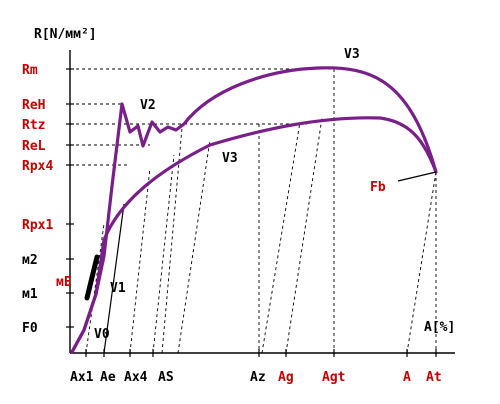 The width and height of the screenshot is (500, 404). What do you see at coordinates (118, 288) in the screenshot?
I see `annotation-v1: V1` at bounding box center [118, 288].